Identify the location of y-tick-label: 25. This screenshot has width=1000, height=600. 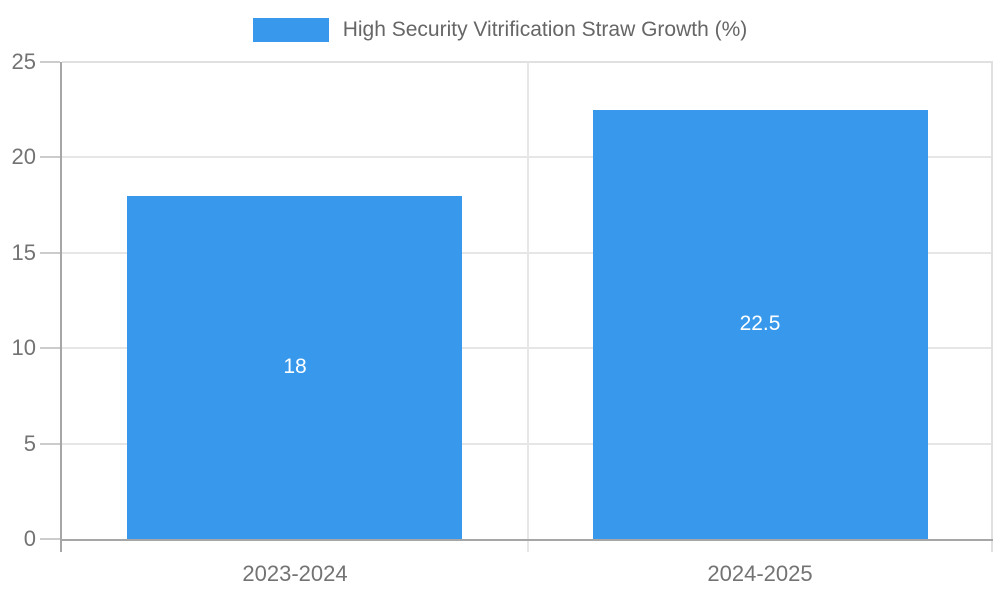
(23, 61).